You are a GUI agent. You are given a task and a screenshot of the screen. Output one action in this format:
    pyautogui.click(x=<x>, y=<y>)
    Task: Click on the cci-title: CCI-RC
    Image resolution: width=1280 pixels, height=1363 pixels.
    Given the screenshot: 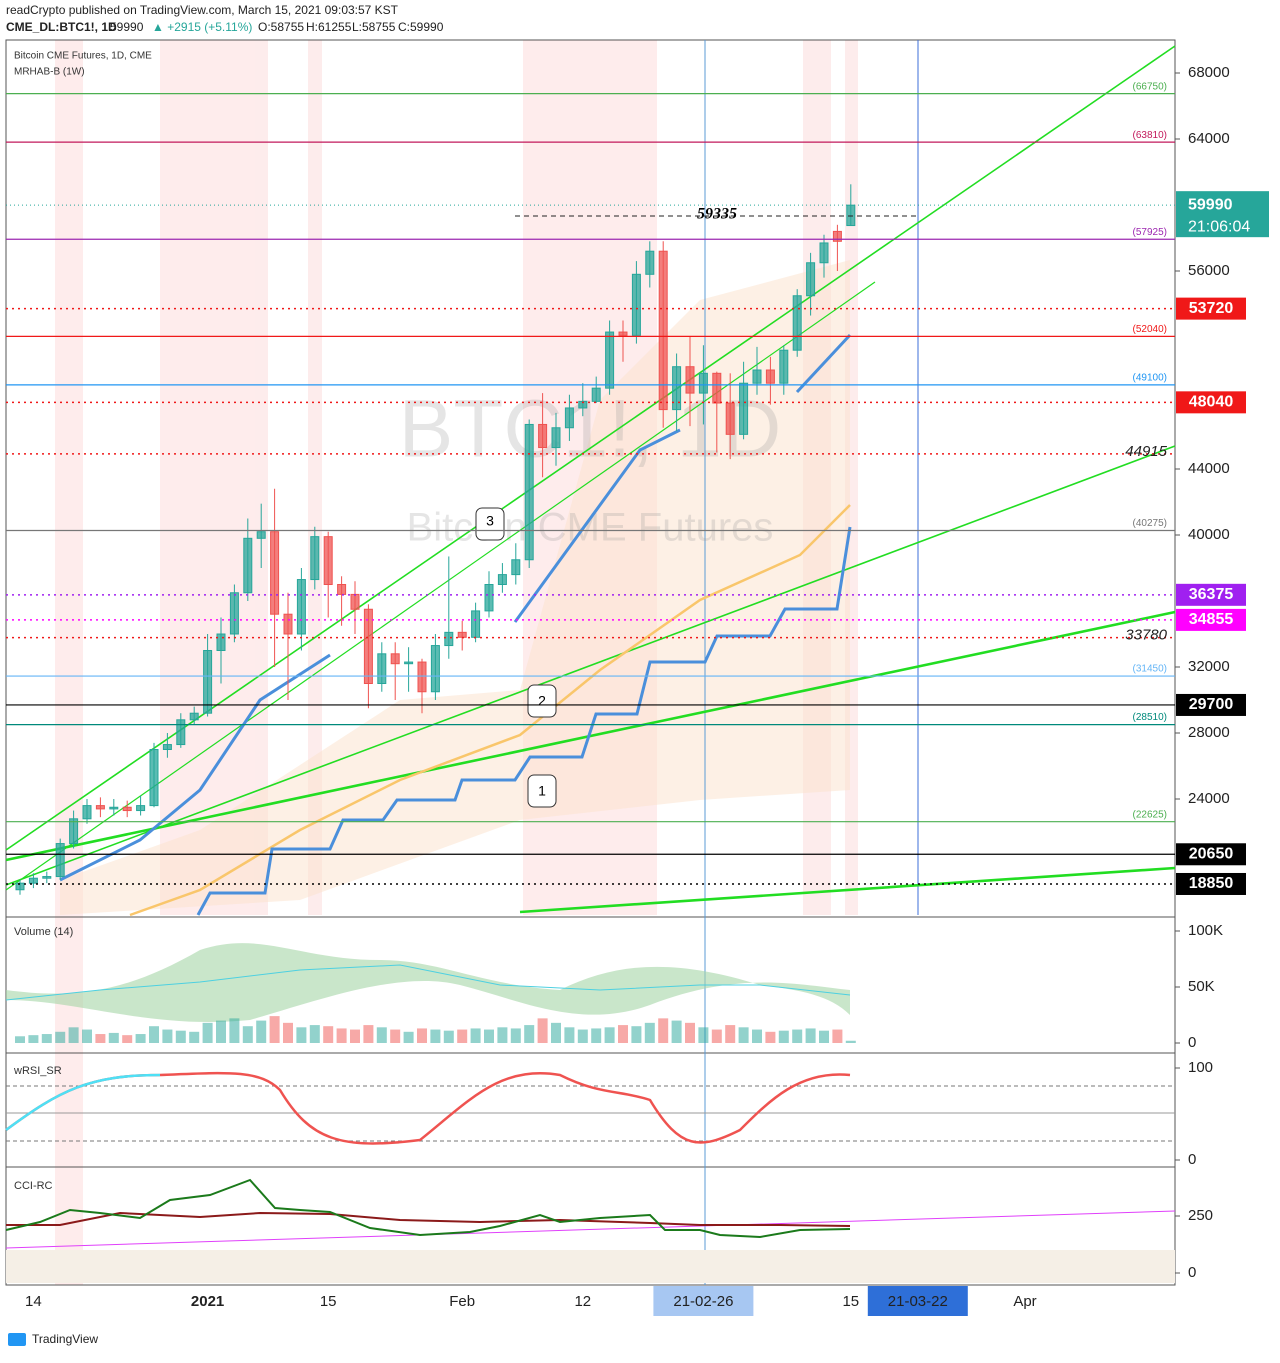 What is the action you would take?
    pyautogui.click(x=33, y=1186)
    